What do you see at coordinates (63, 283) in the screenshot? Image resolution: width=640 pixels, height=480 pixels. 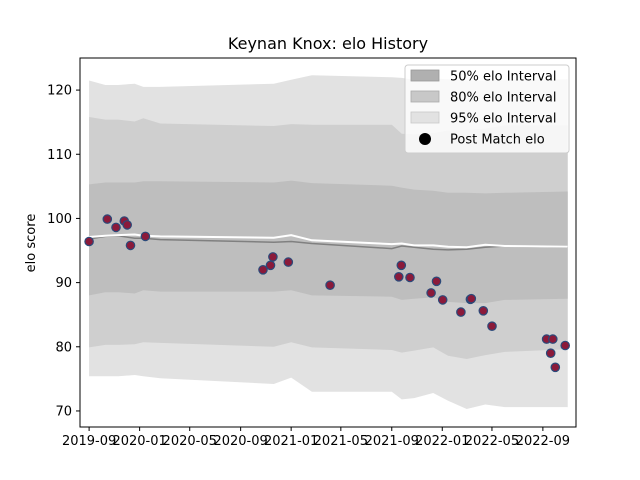 I see `y-tick-label: 90` at bounding box center [63, 283].